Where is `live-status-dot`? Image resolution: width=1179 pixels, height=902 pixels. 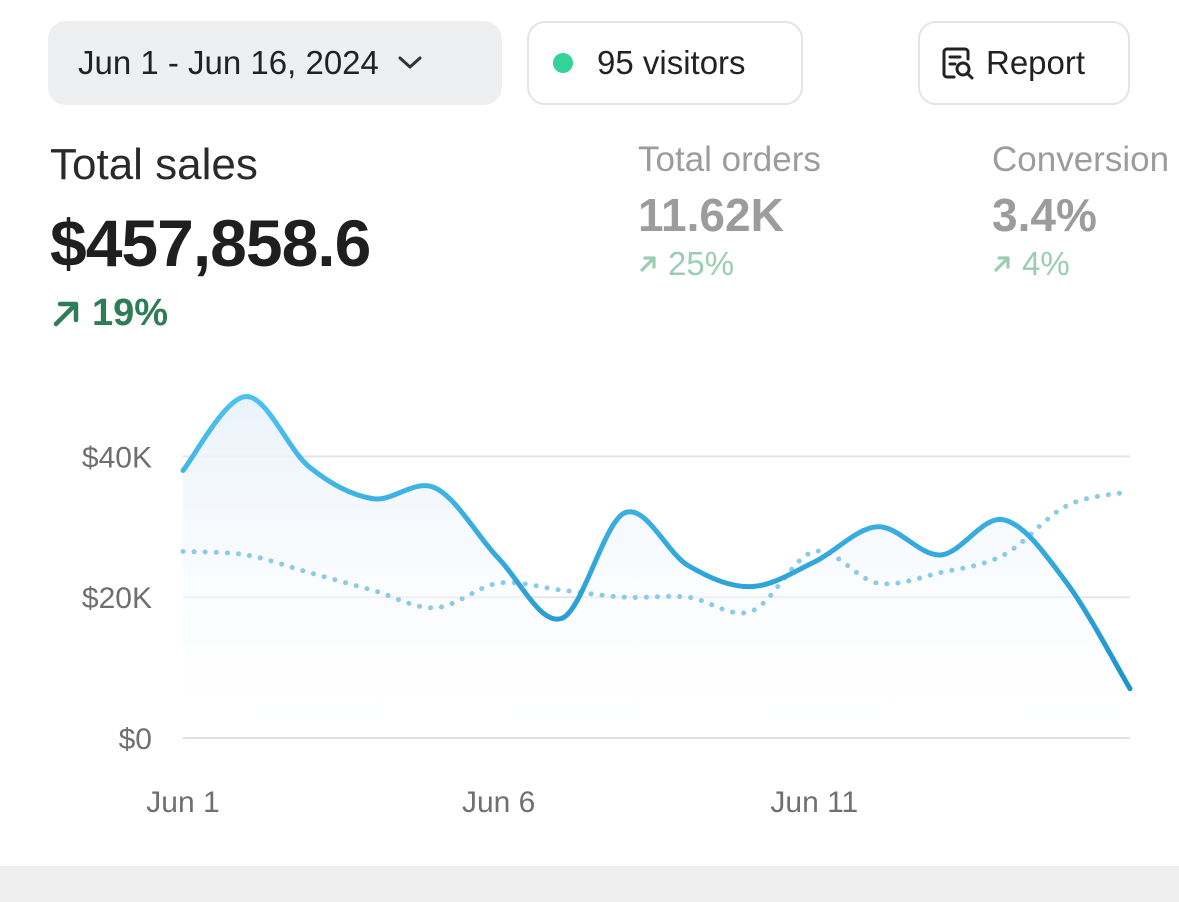 live-status-dot is located at coordinates (563, 63).